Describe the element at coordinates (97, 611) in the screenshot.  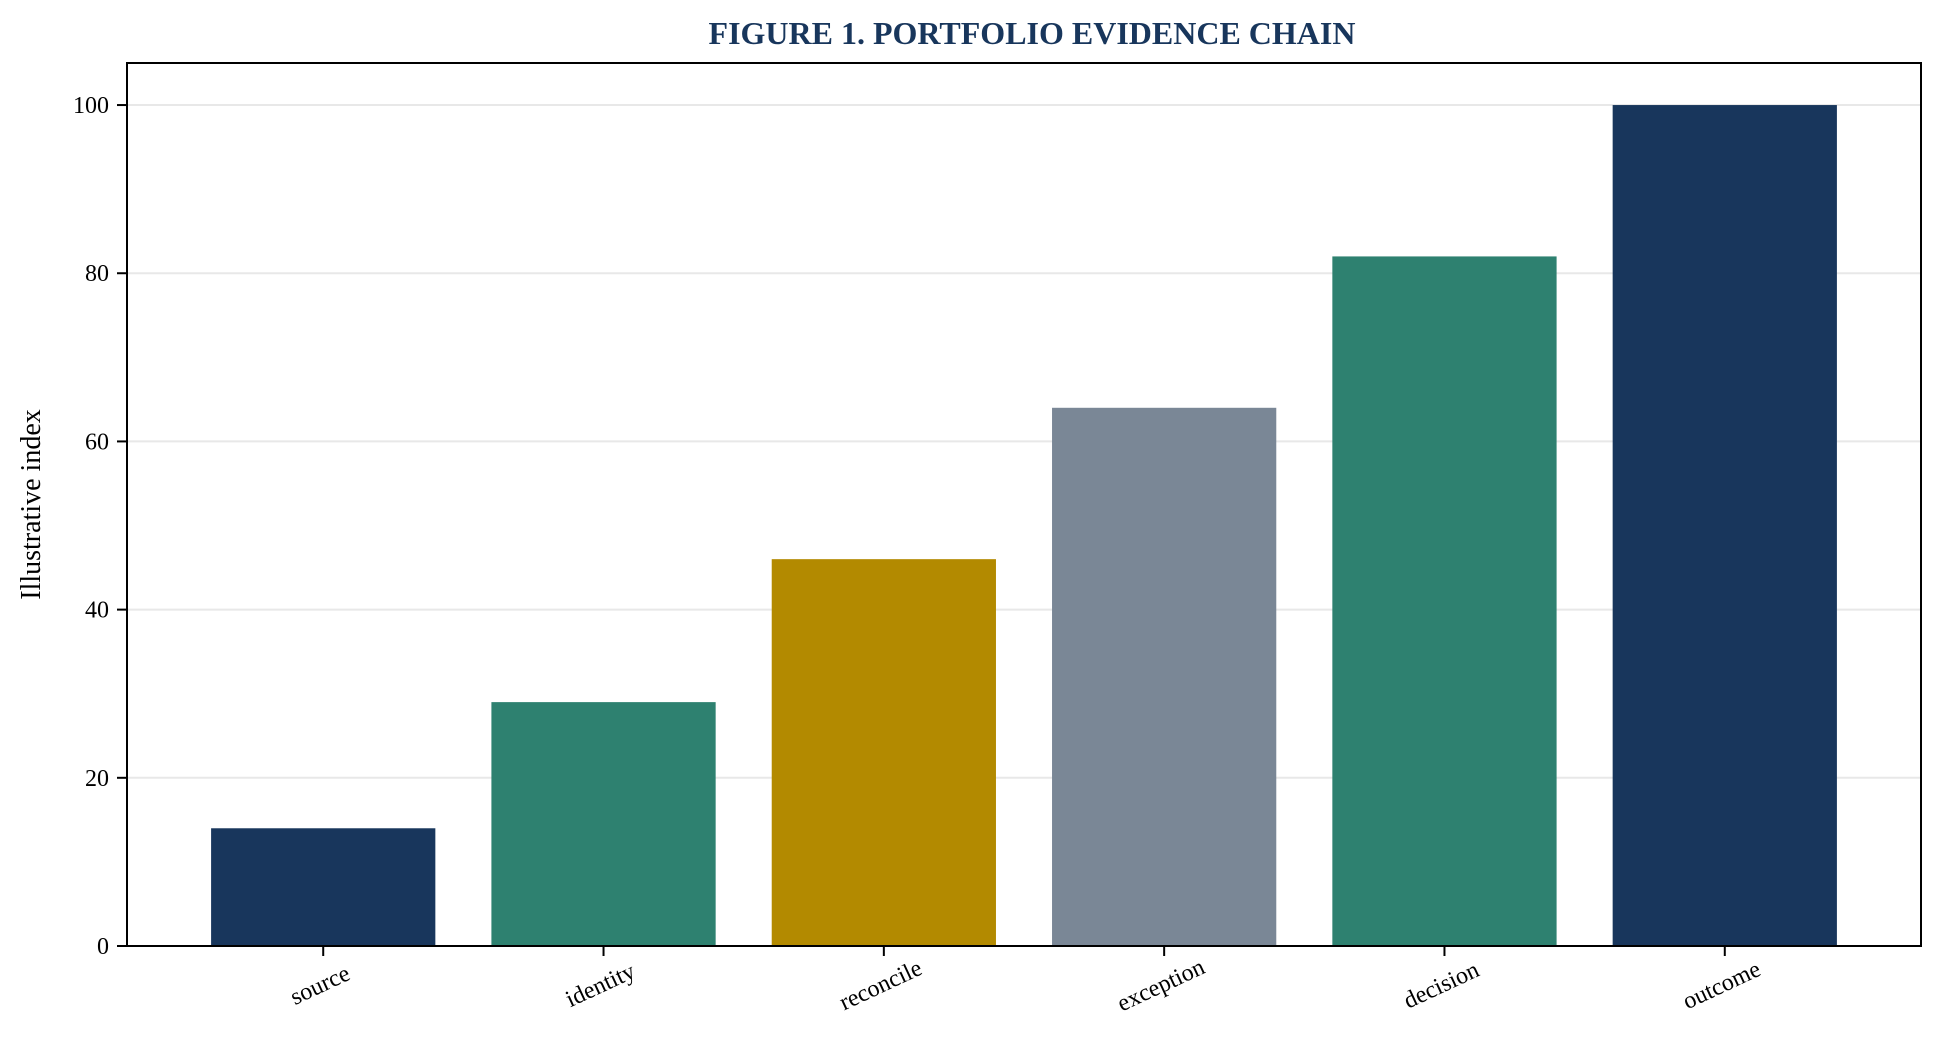
I see `y-tick-label: 40` at that location.